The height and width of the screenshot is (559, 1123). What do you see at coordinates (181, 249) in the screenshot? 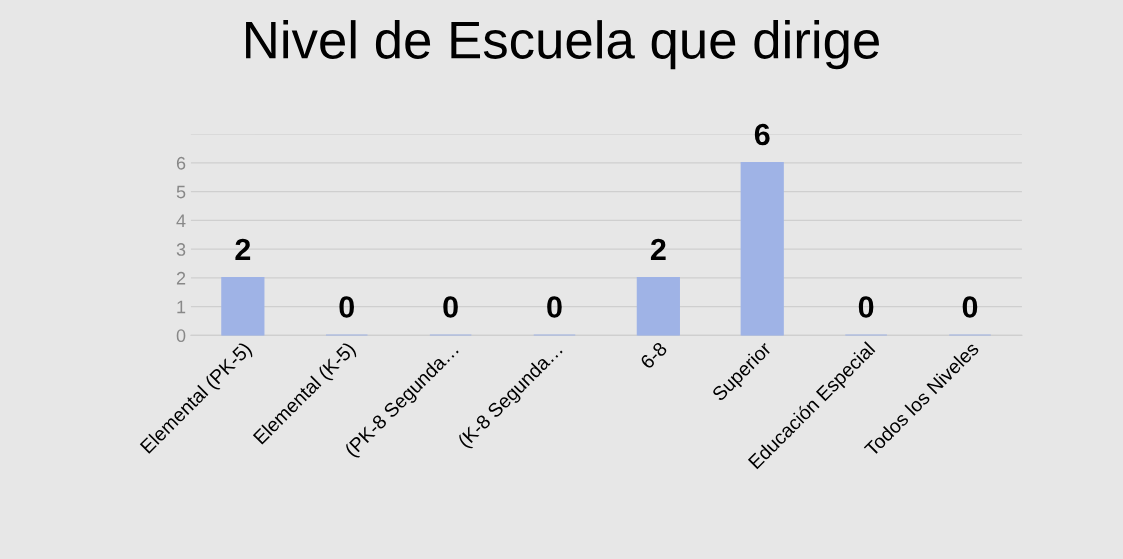
I see `y-tick-label: 3` at bounding box center [181, 249].